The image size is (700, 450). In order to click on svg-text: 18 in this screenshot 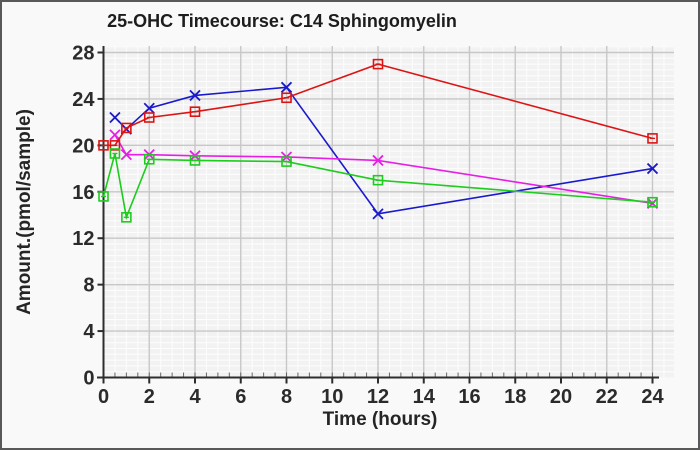, I will do `click(515, 397)`.